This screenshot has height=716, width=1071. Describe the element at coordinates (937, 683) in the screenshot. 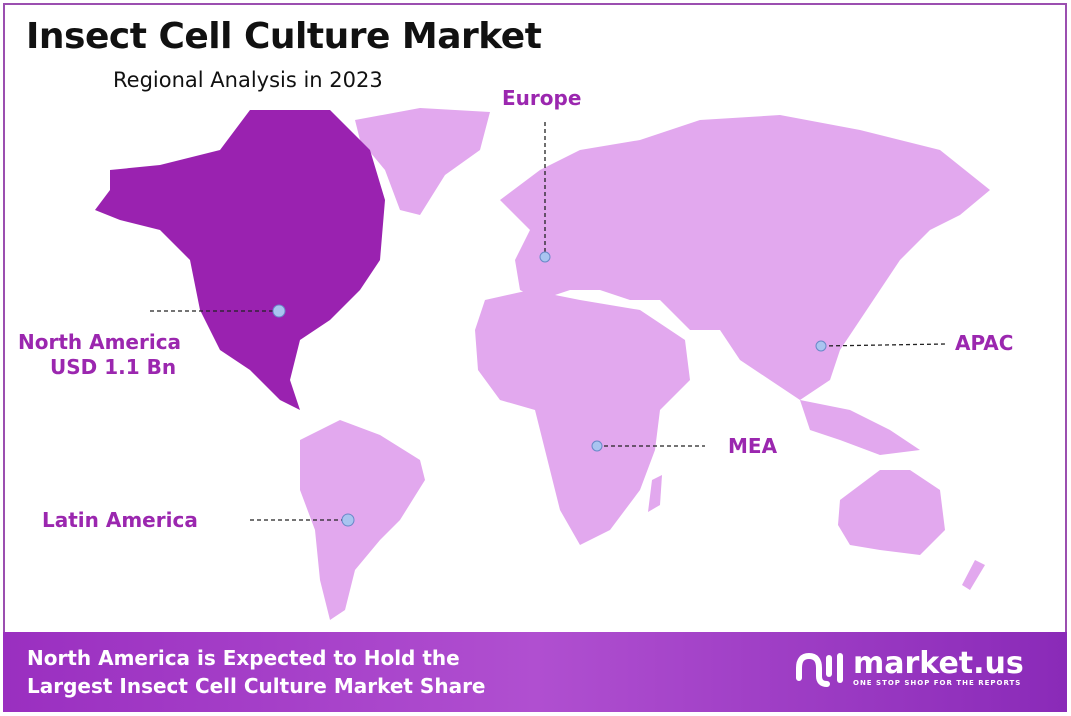

I see `logo-tagline: ONE STOP SHOP FOR THE REPORTS` at that location.